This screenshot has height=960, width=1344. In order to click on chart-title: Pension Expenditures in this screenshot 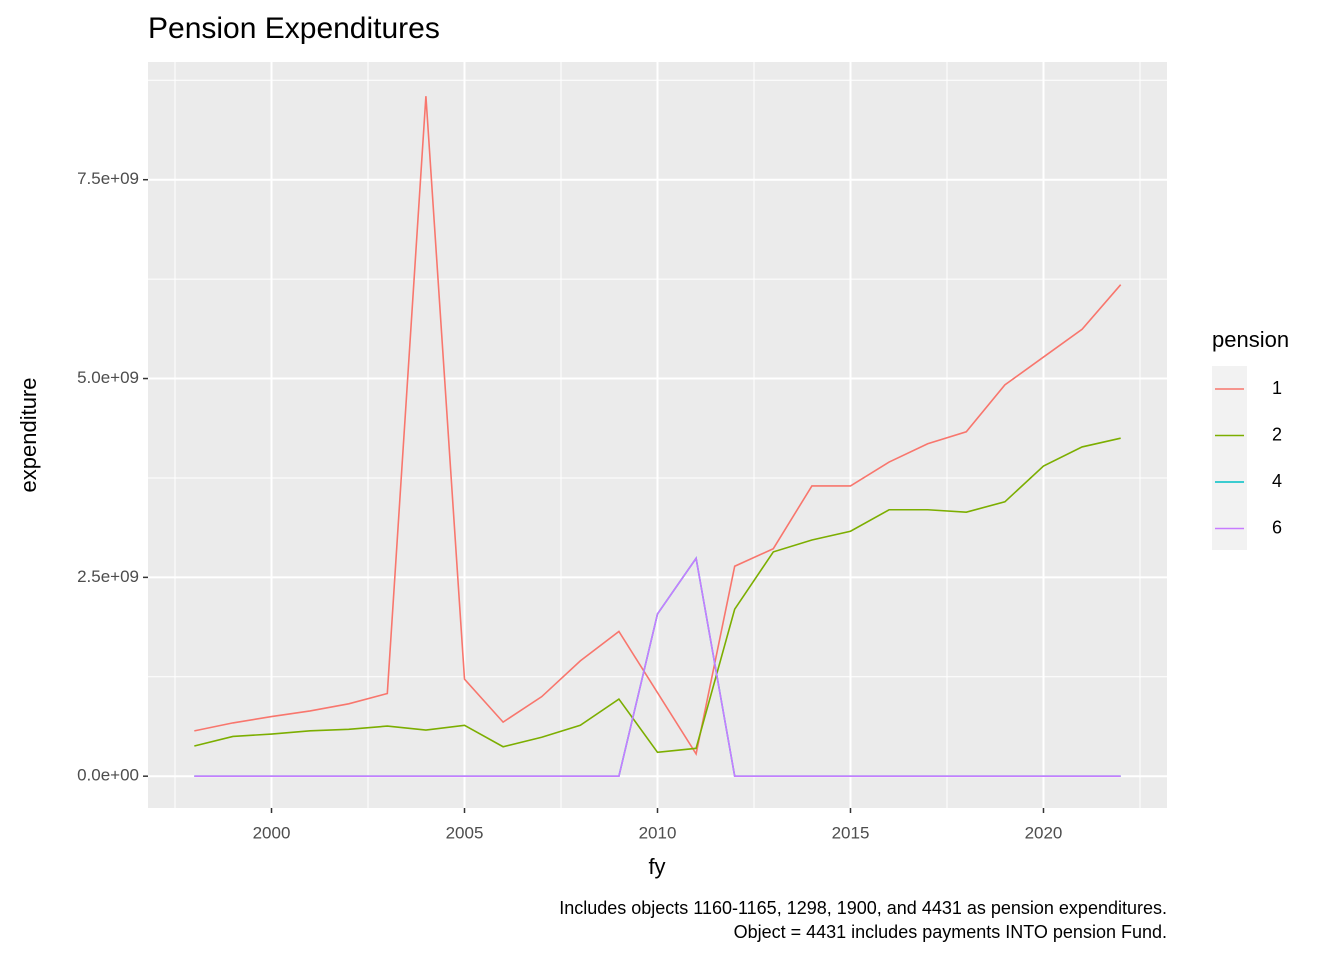, I will do `click(294, 28)`.